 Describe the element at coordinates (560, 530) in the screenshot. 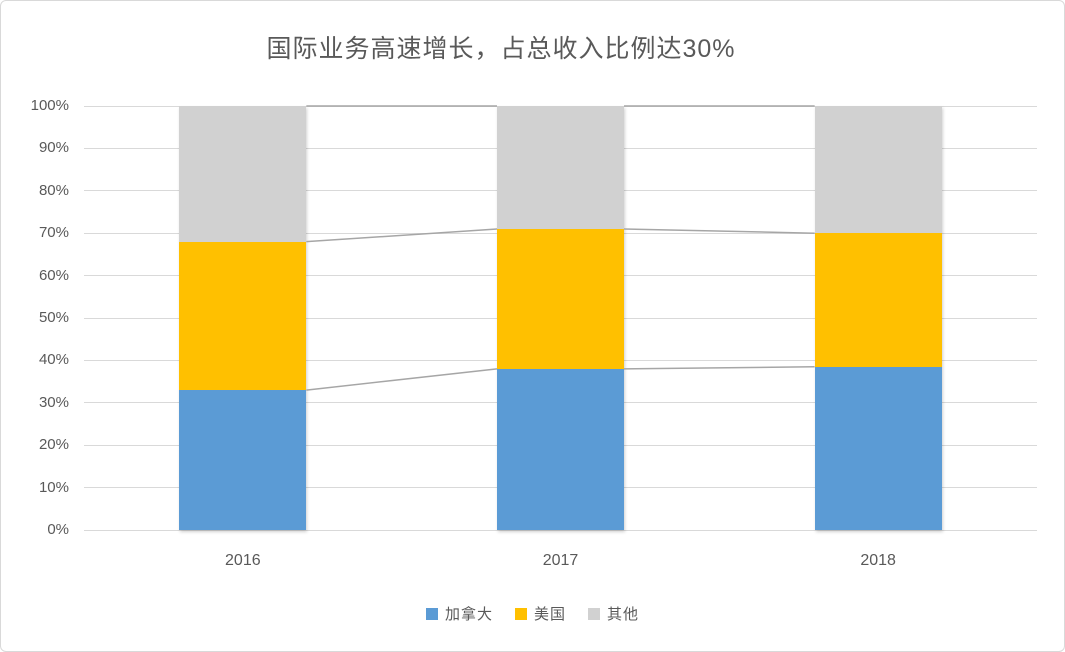

I see `gridline` at that location.